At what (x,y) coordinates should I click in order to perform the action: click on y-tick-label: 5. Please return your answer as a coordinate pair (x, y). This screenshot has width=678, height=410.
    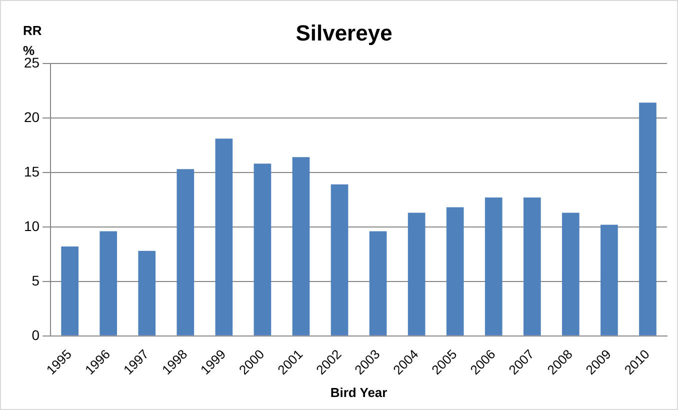
    Looking at the image, I should click on (36, 280).